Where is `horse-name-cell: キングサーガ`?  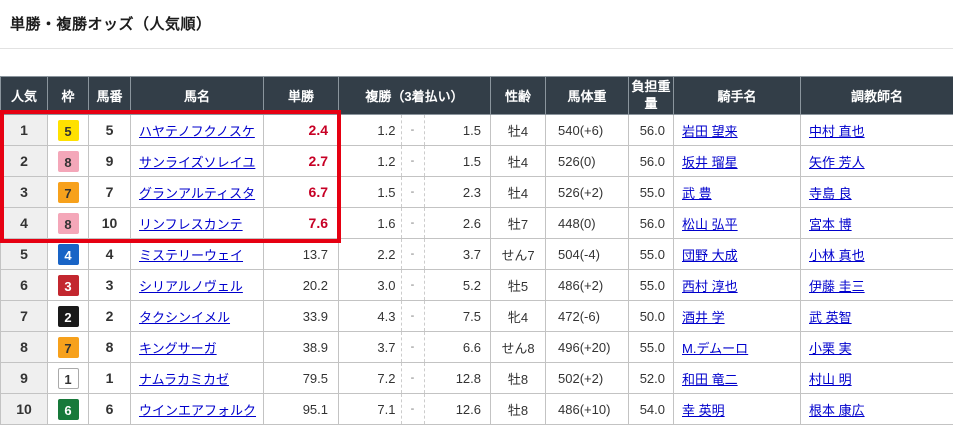
horse-name-cell: キングサーガ is located at coordinates (197, 347).